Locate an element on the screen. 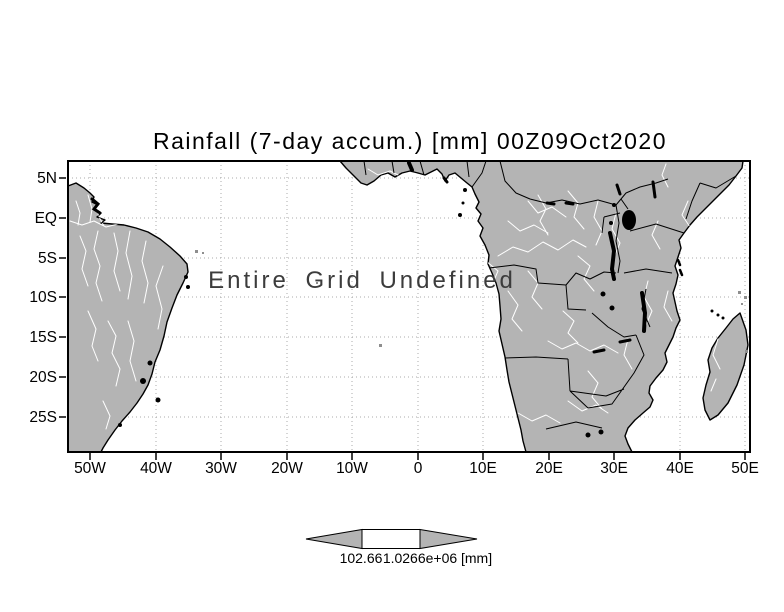 Image resolution: width=784 pixels, height=612 pixels. grid-undefined-message: Entire Grid Undefined is located at coordinates (362, 280).